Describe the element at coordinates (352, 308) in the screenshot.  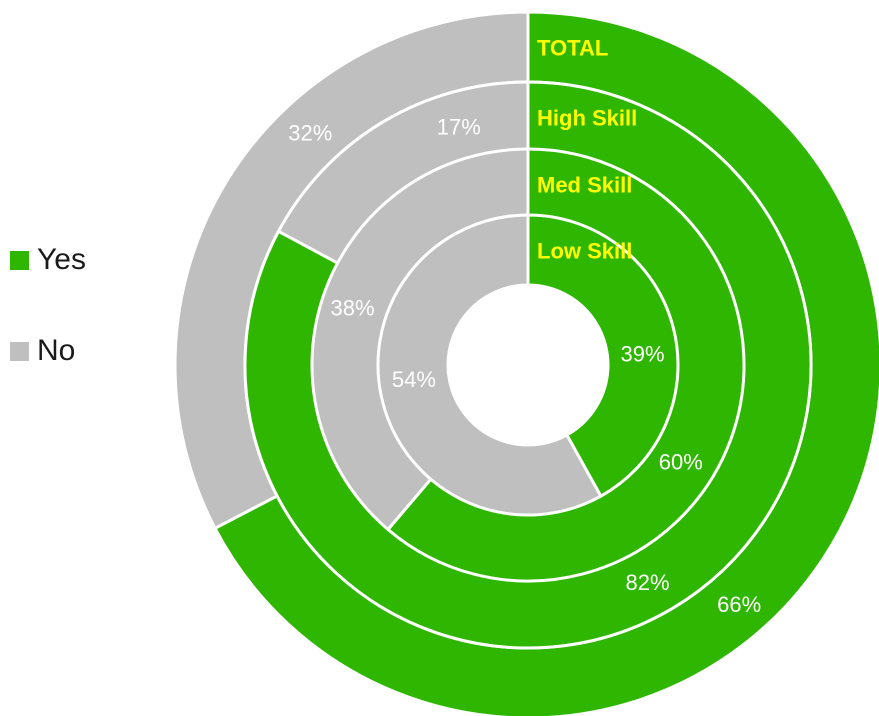
I see `pct-label-med-skill-no: 38%` at that location.